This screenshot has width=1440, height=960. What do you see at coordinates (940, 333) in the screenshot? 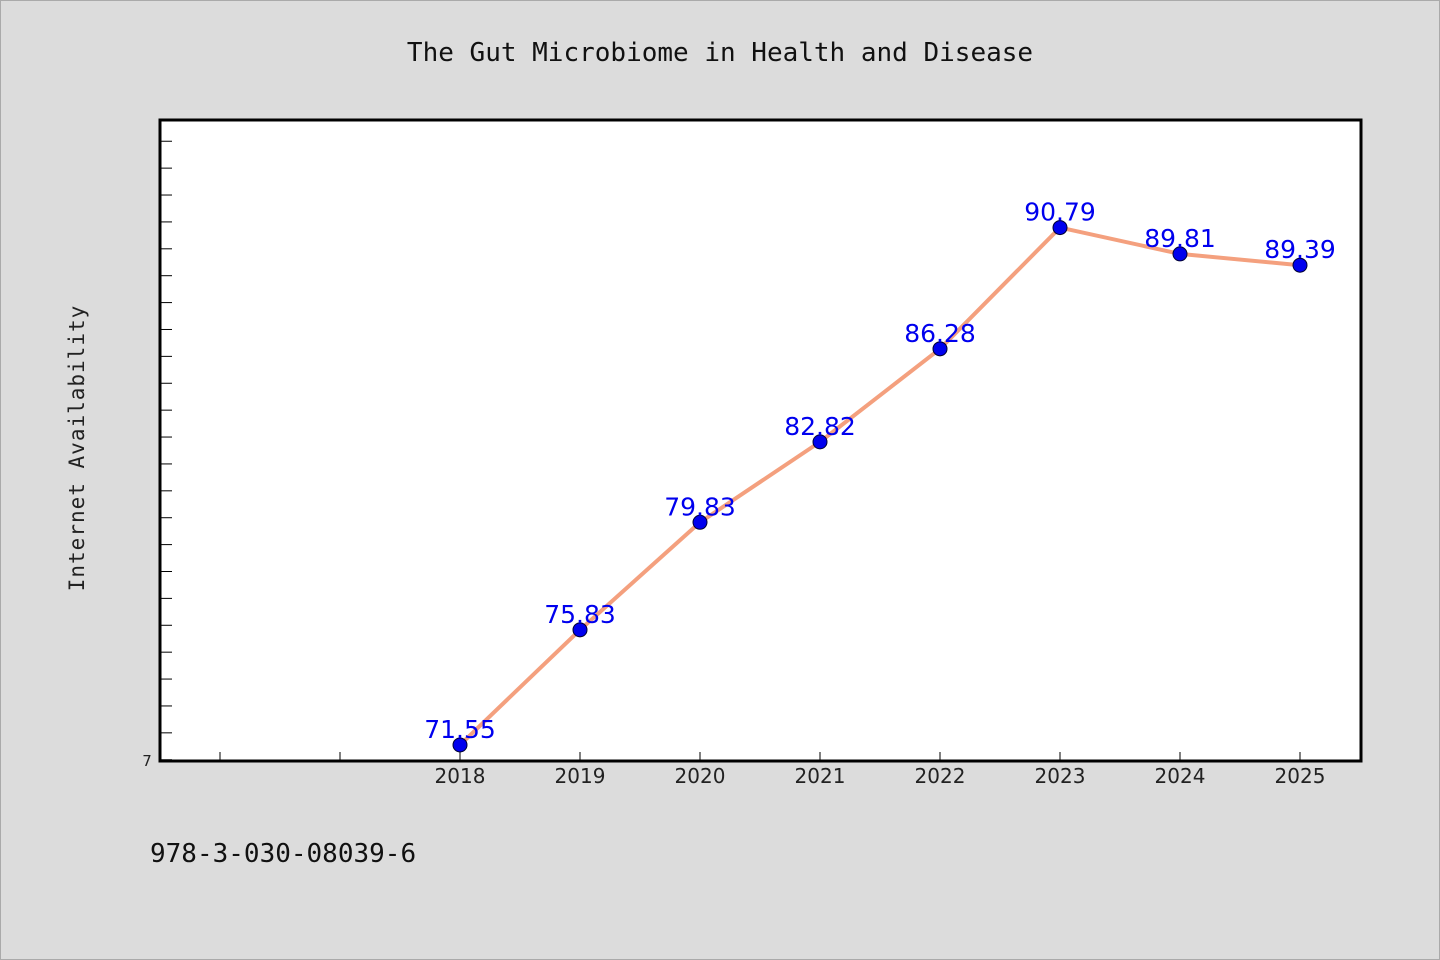
I see `data-label: 86.28` at bounding box center [940, 333].